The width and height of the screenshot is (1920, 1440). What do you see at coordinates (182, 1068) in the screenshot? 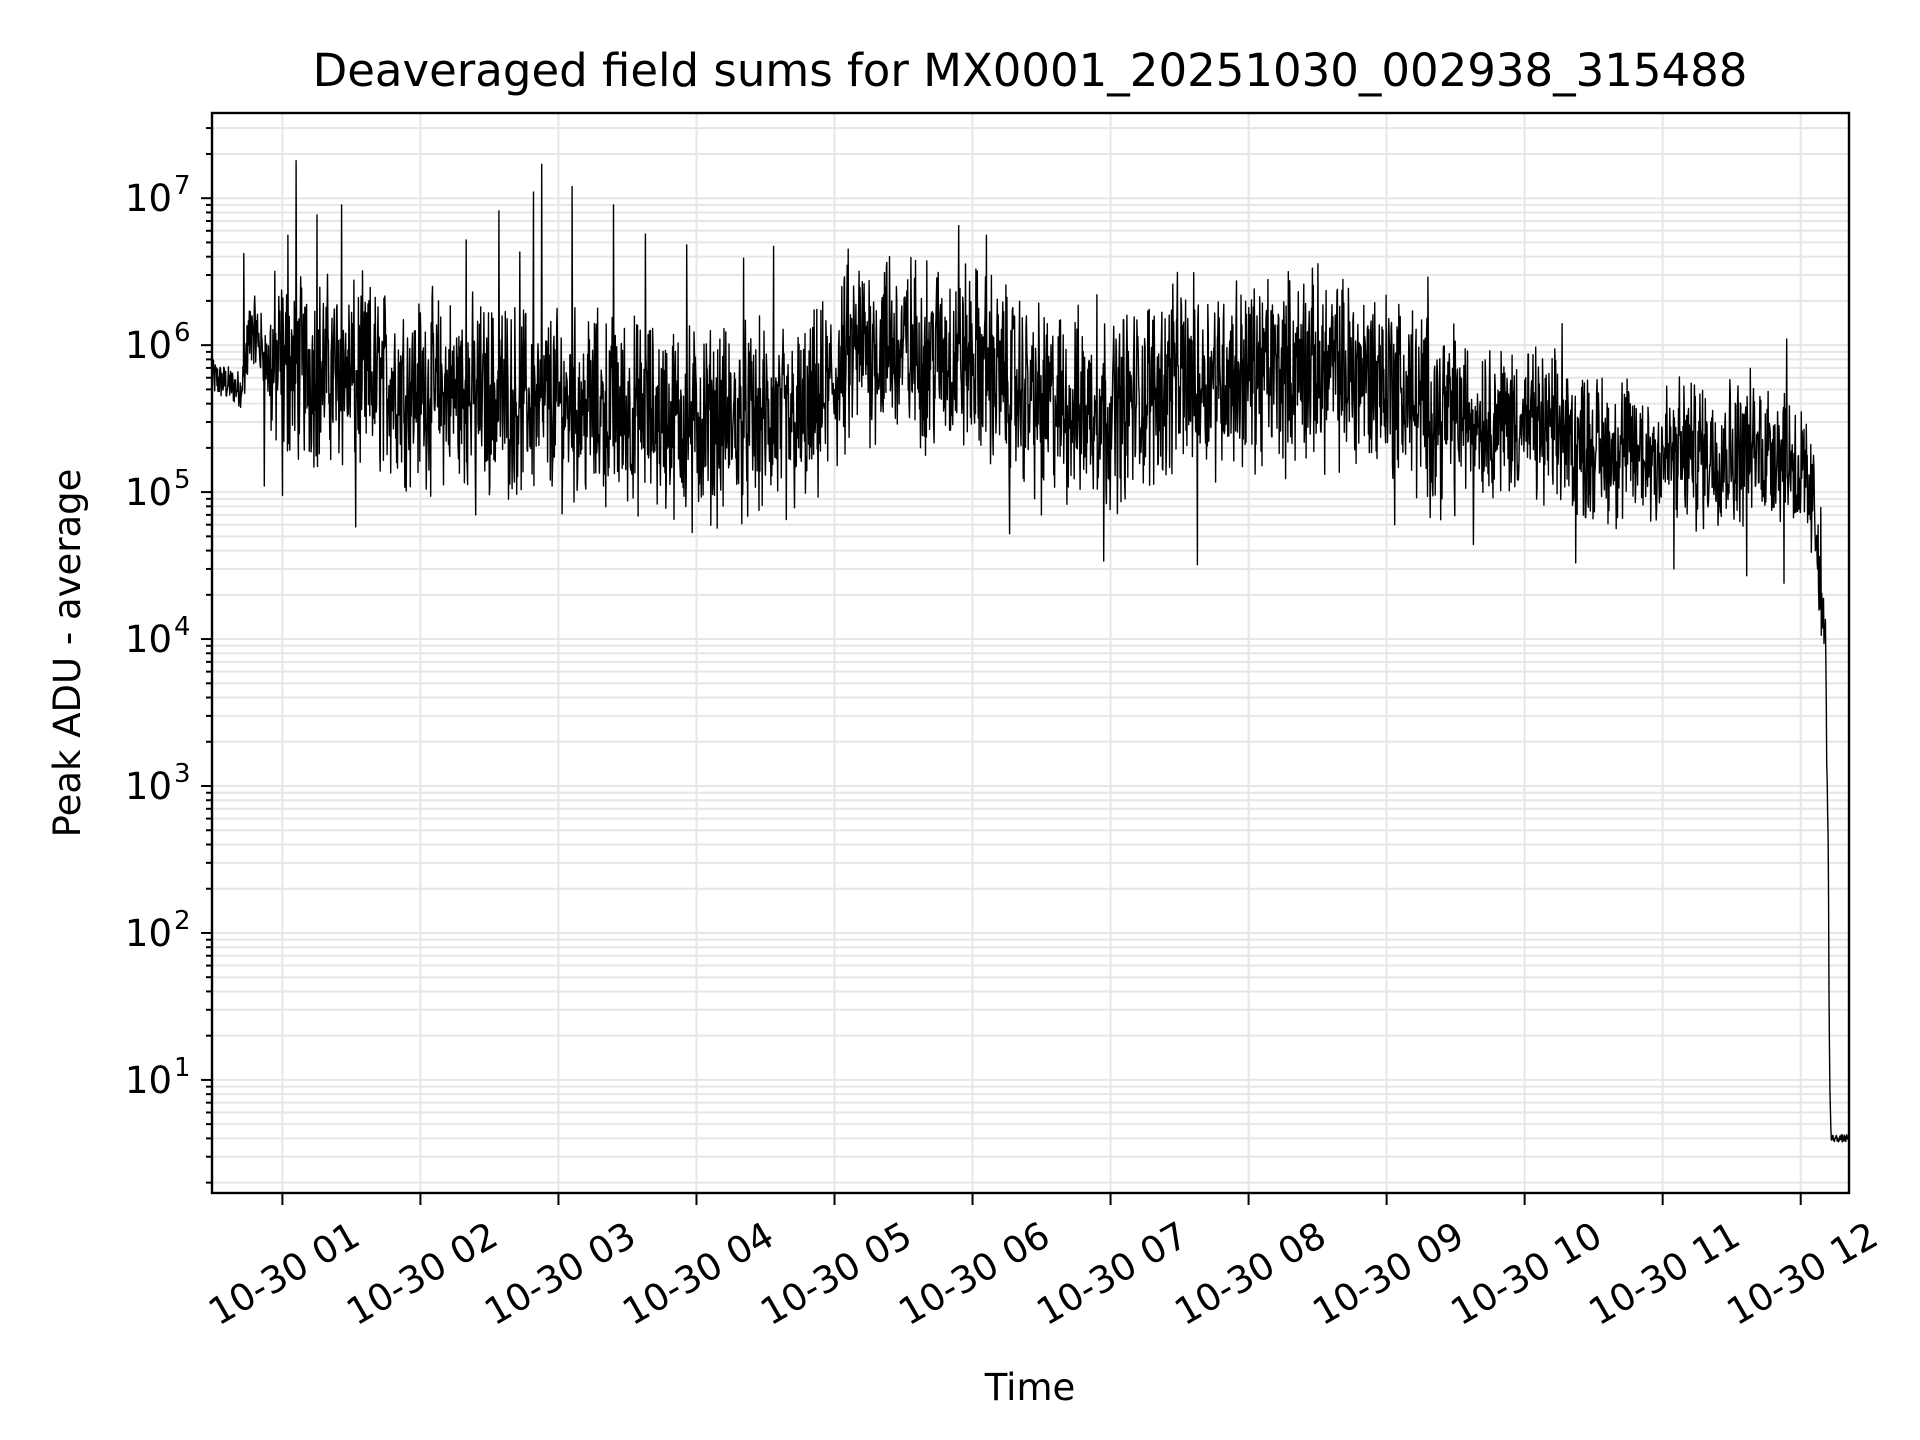
I see `y-tick-label-exponent: 1` at bounding box center [182, 1068].